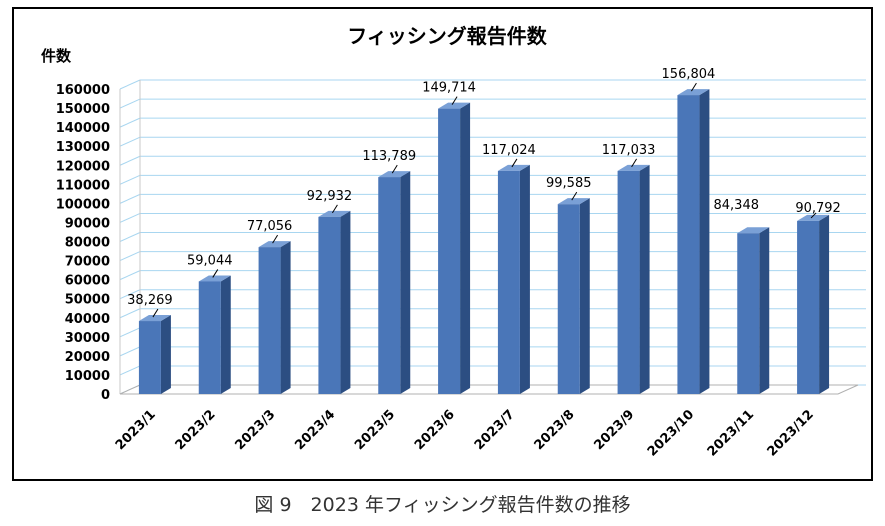  Describe the element at coordinates (270, 226) in the screenshot. I see `data-label: 77,056` at that location.